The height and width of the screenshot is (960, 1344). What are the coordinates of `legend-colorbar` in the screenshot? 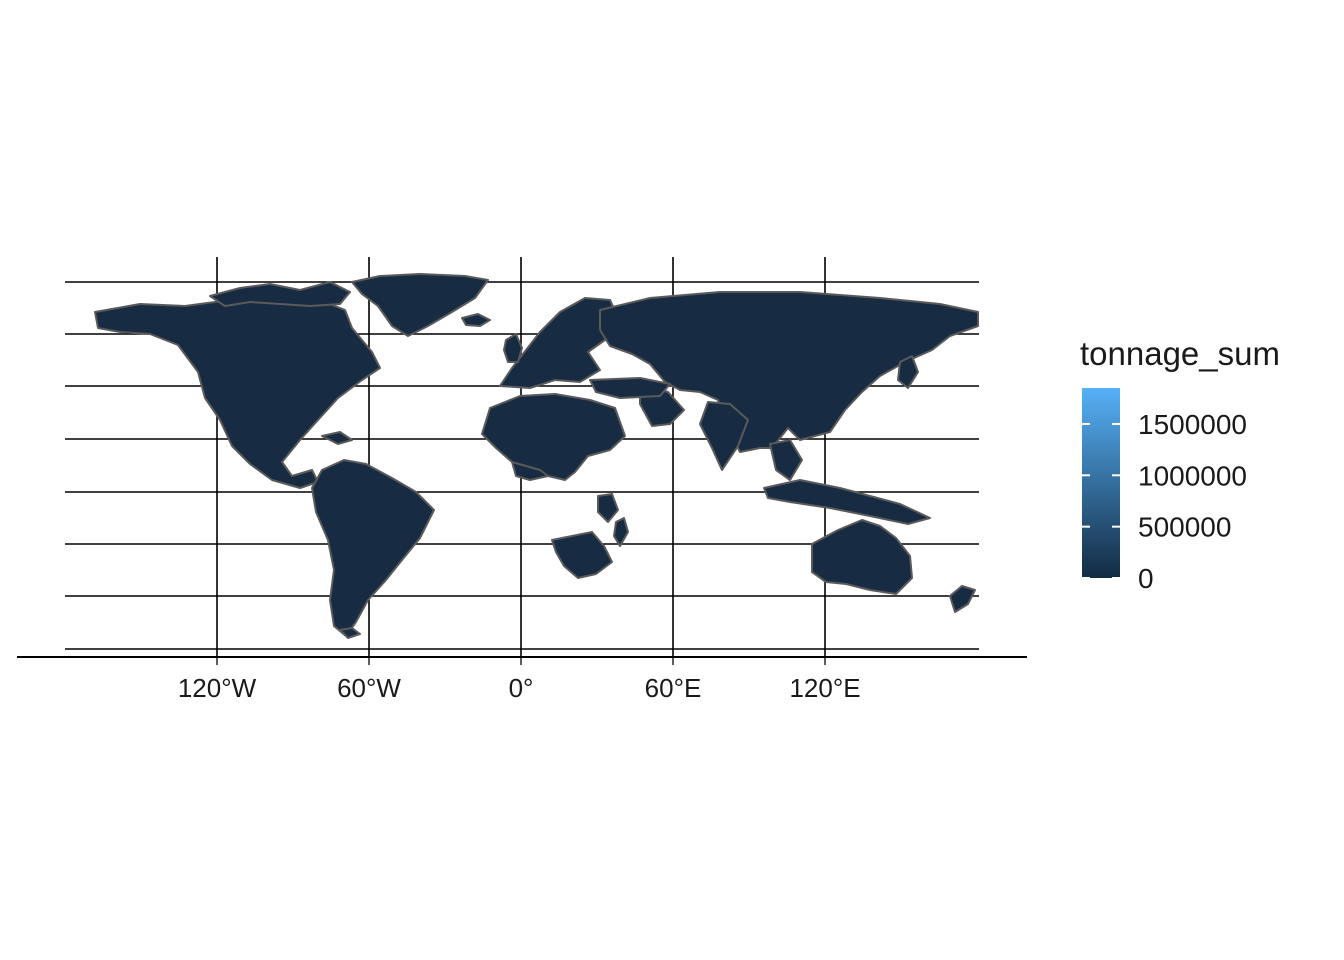 It's located at (1101, 483).